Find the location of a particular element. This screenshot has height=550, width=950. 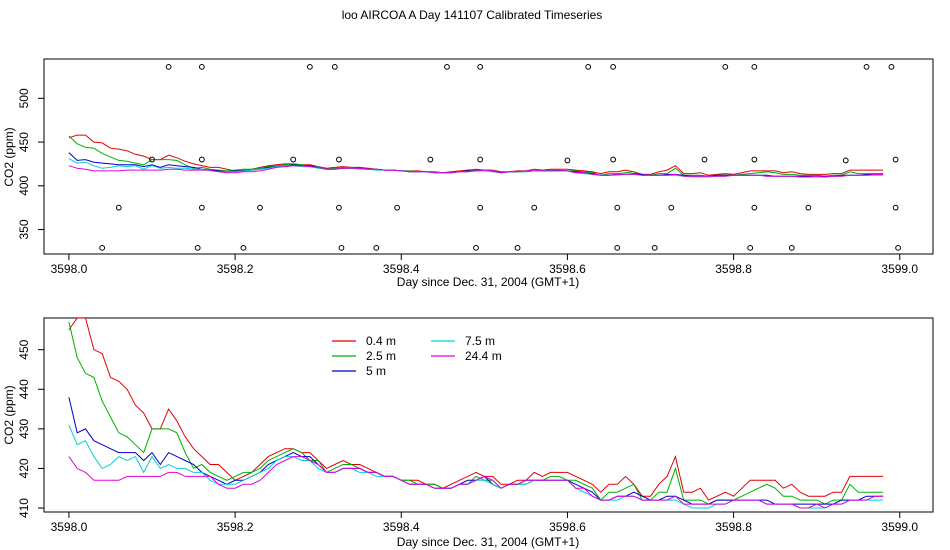

series-line-0-4-m is located at coordinates (476, 155).